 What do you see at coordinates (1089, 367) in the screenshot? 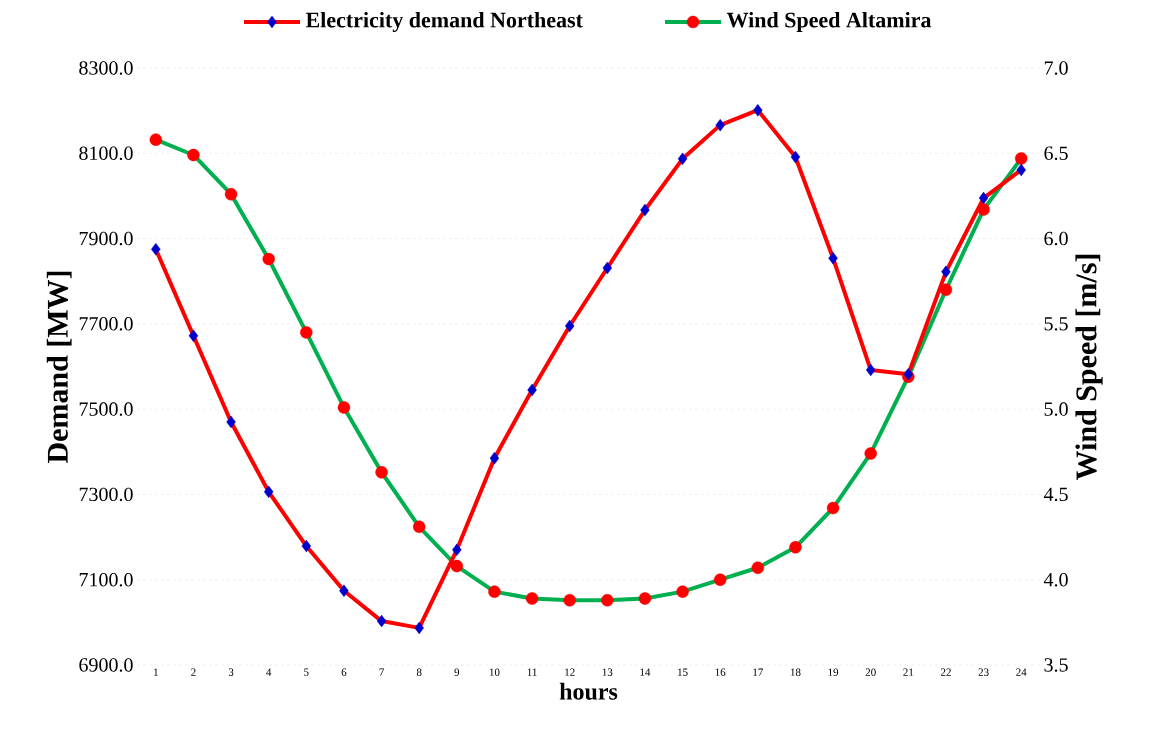
I see `y2-axis-title: Wind Speed [m/s]` at bounding box center [1089, 367].